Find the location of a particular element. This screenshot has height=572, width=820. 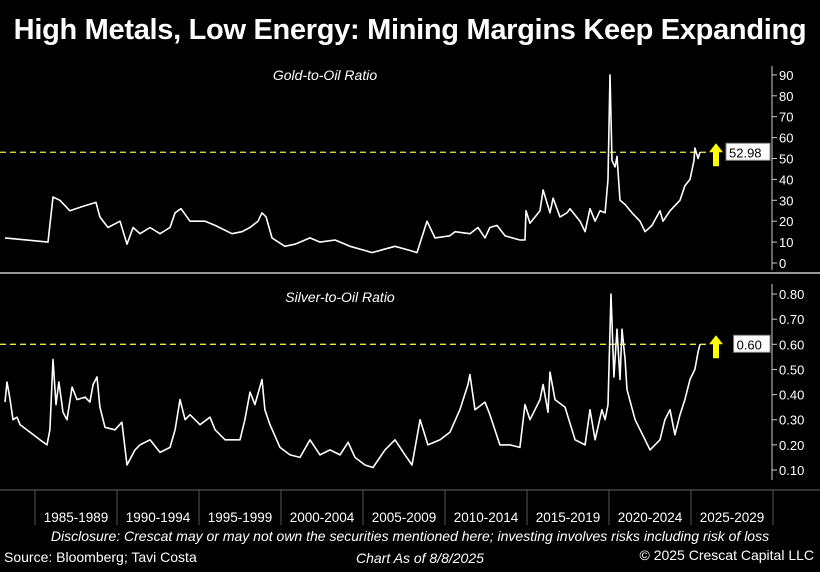

y-tick-label: 10 is located at coordinates (786, 242).